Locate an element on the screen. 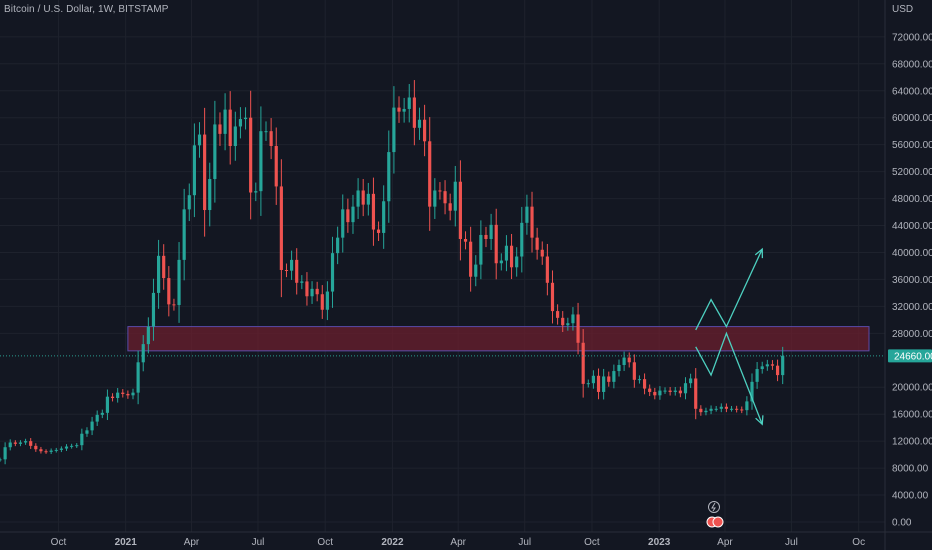  y-tick-label: 48000.00 is located at coordinates (912, 199).